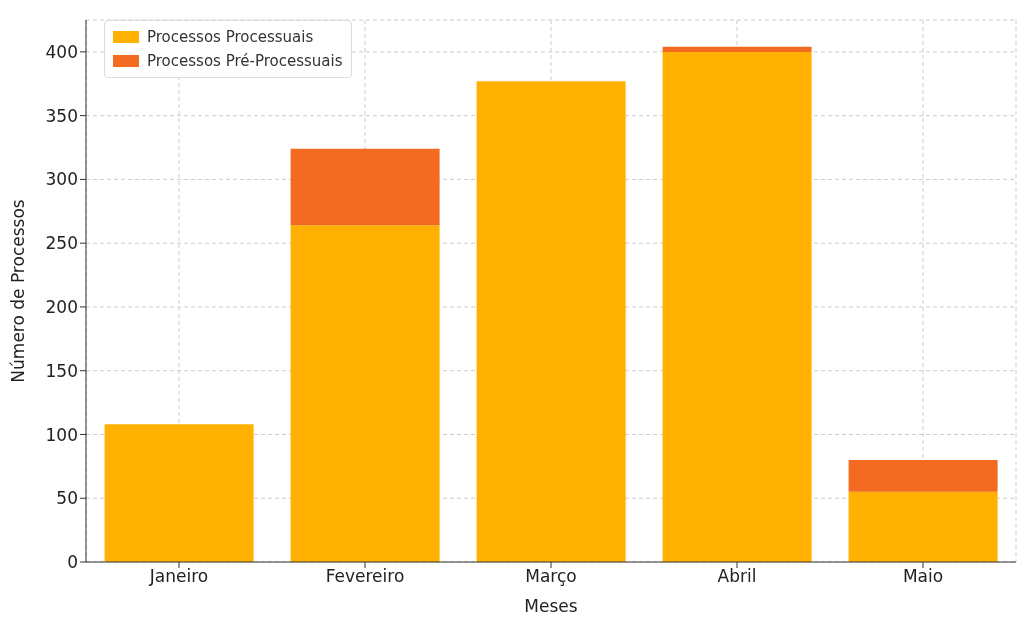  What do you see at coordinates (72, 562) in the screenshot?
I see `y-tick-label: 0` at bounding box center [72, 562].